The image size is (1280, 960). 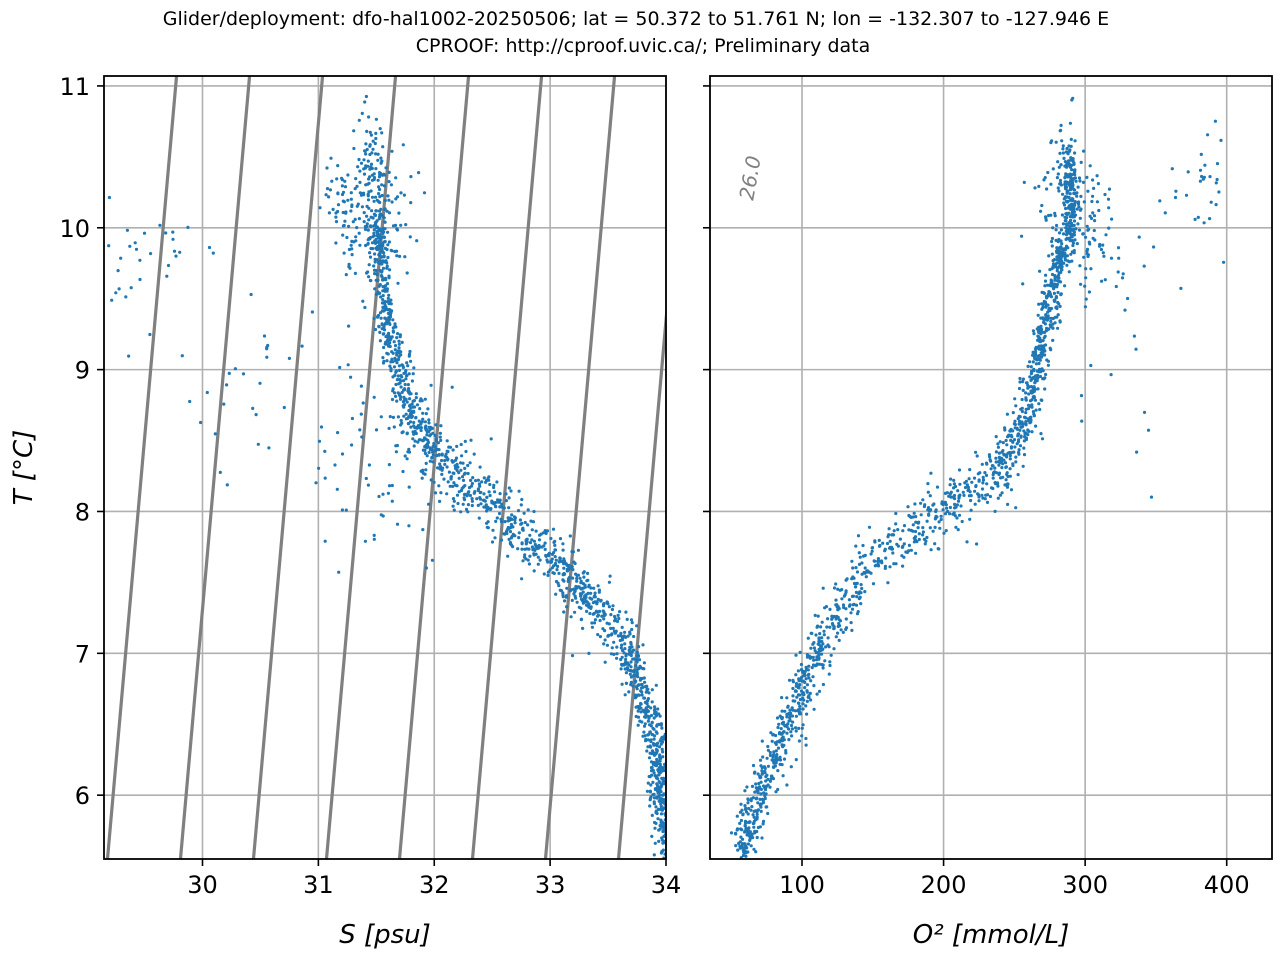 I want to click on y-tick-label: 10, so click(x=74, y=229).